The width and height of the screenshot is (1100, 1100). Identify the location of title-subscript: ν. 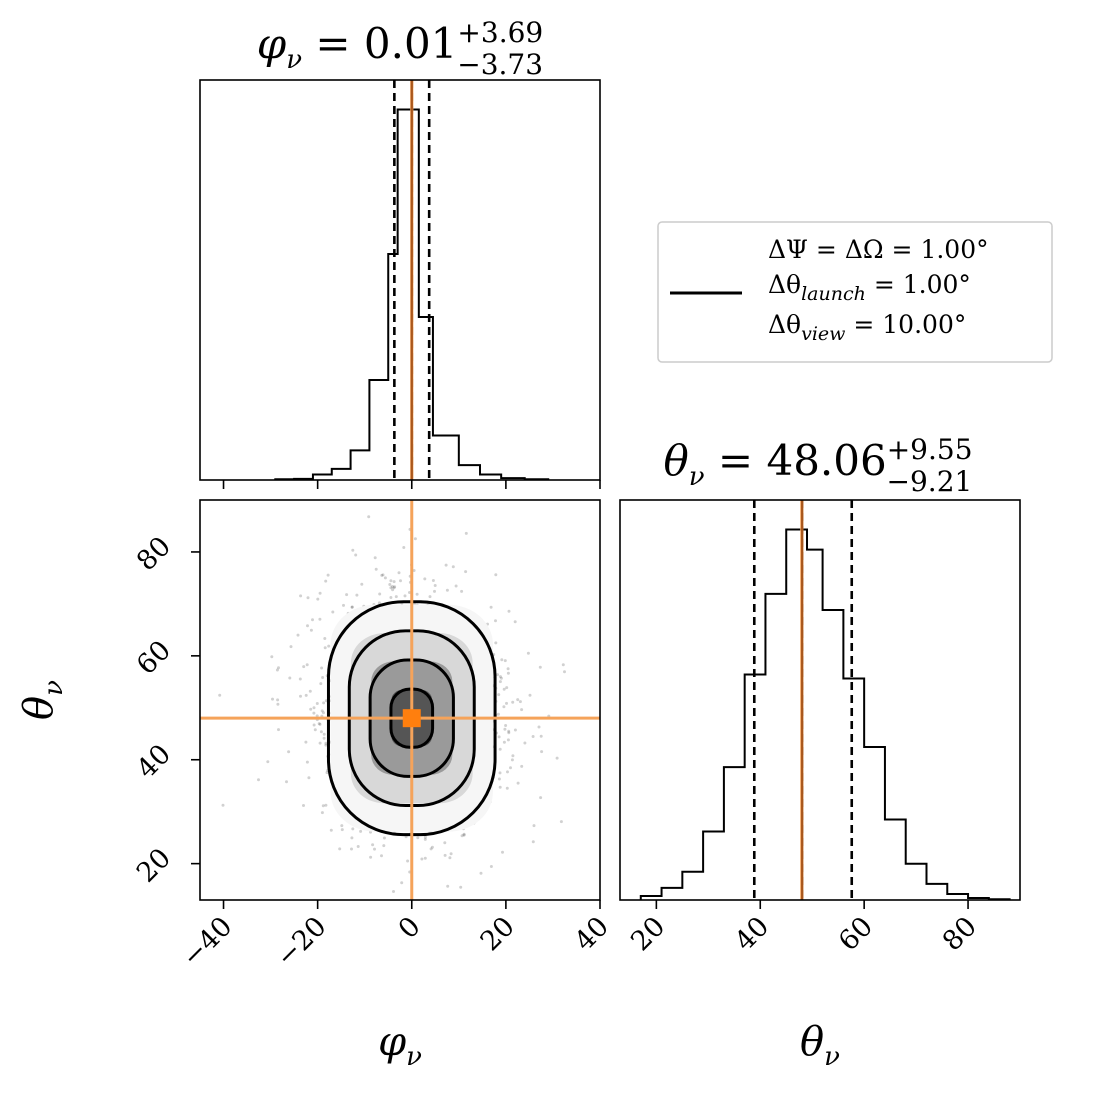
(294, 60).